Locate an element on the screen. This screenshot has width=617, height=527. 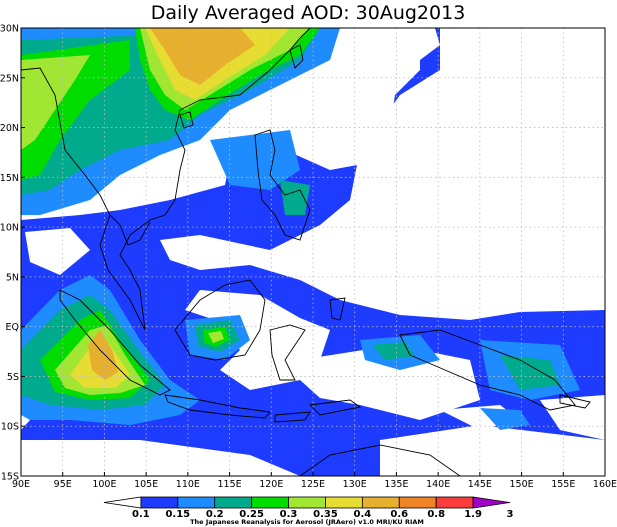
longitude-tick-label: 155E is located at coordinates (563, 484).